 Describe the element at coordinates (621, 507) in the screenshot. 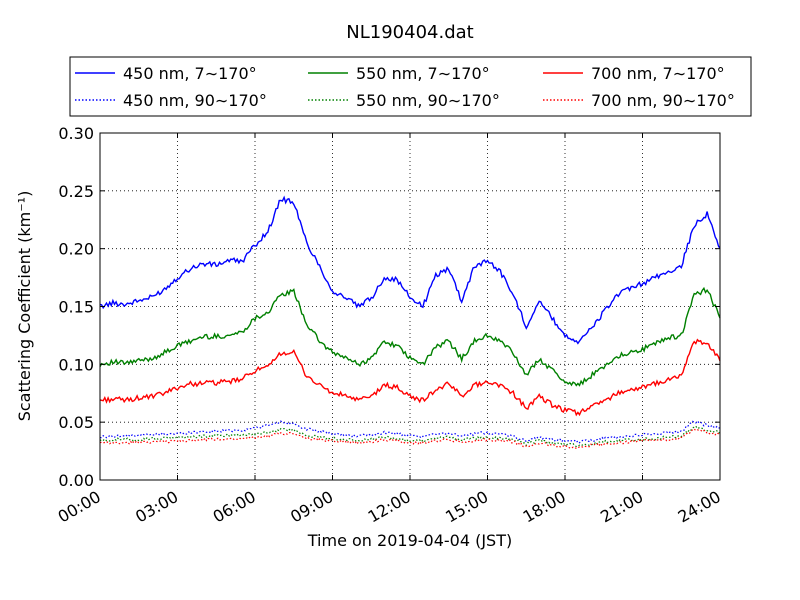

I see `x-tick-label: 21:00` at that location.